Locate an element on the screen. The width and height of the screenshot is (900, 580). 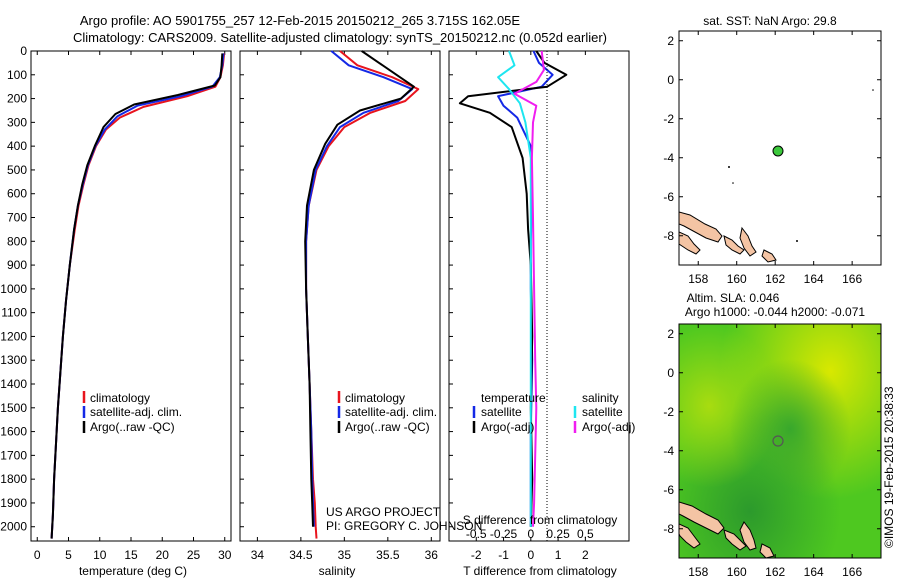
imos-stamp: ©IMOS 19-Feb-2015 20:38:33 is located at coordinates (889, 467).